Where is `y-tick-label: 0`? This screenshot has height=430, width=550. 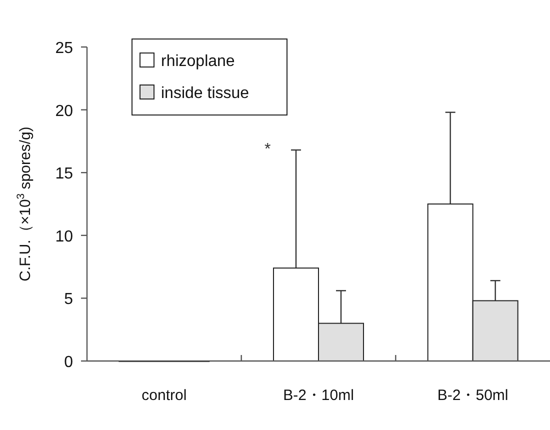 y-tick-label: 0 is located at coordinates (69, 362).